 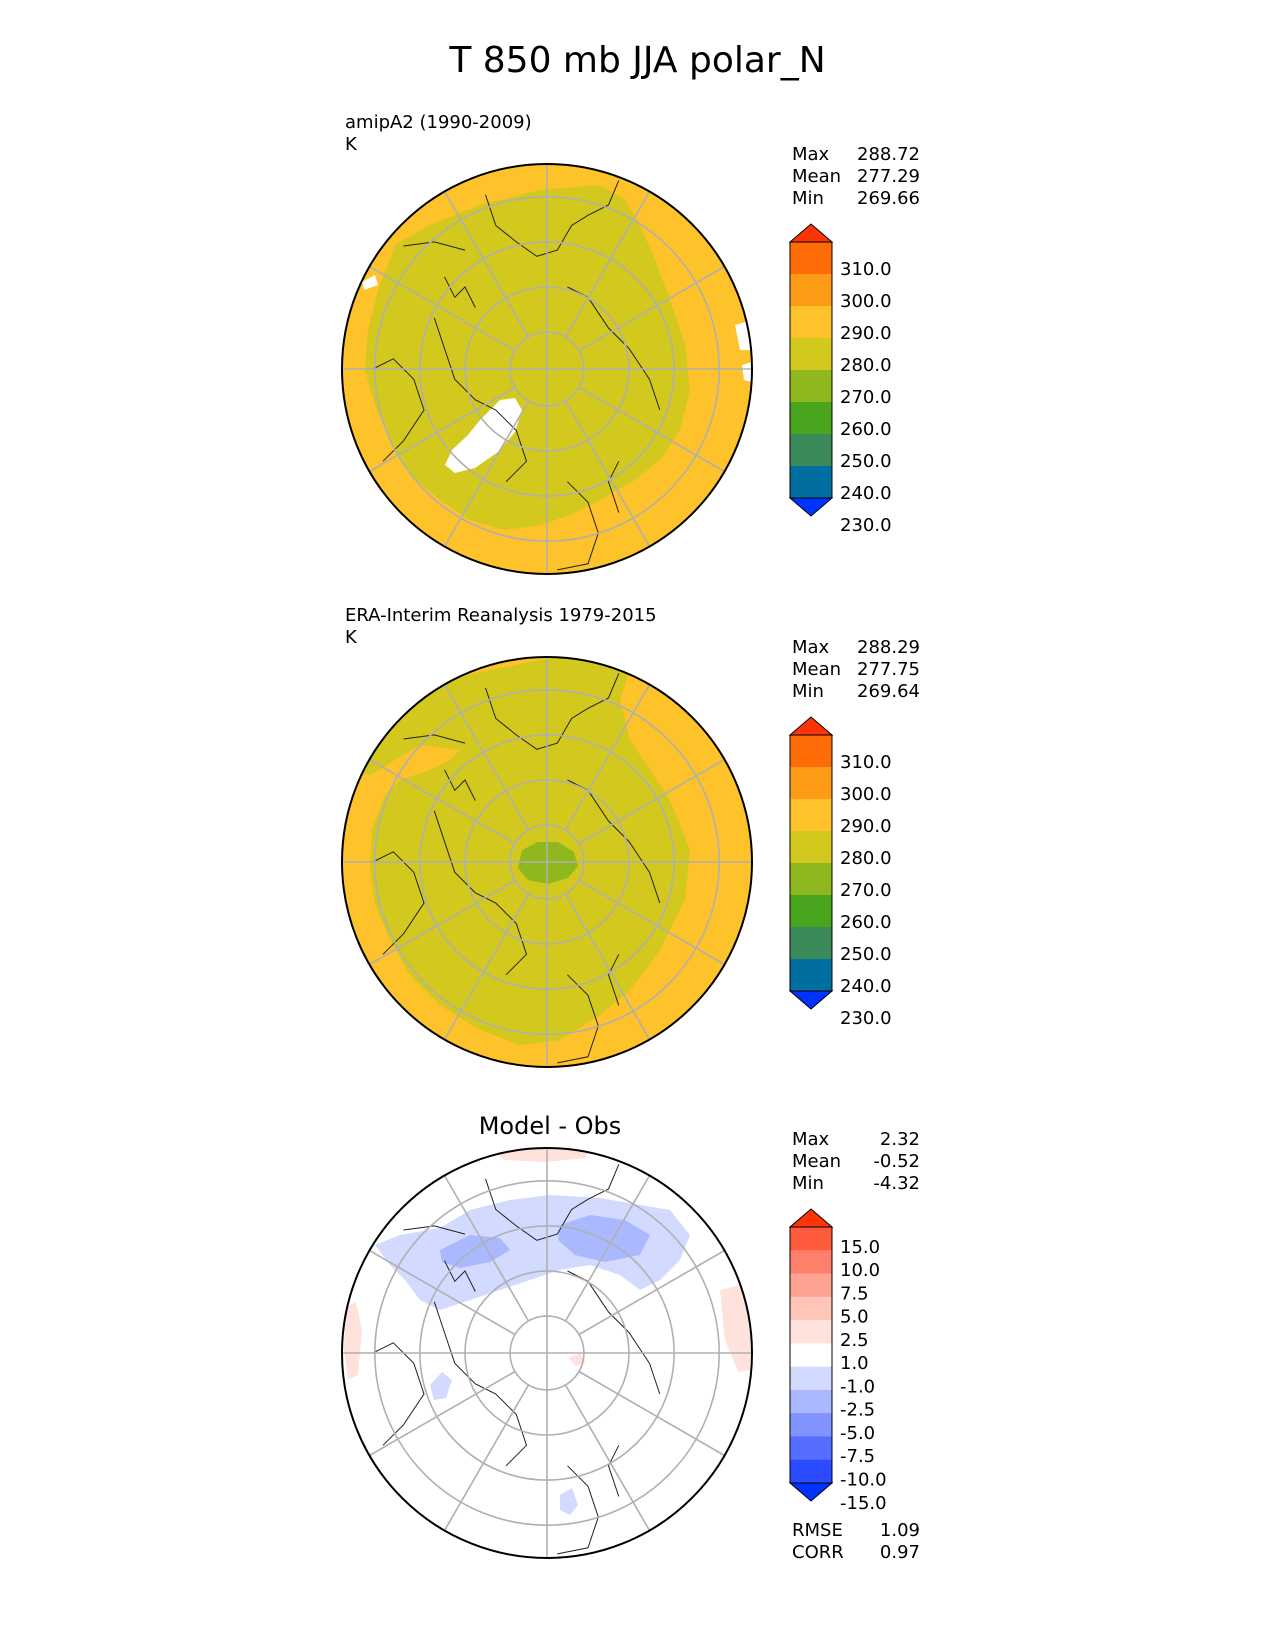 What do you see at coordinates (854, 1363) in the screenshot?
I see `panel3-colorbar-tick-label-5: 1.0` at bounding box center [854, 1363].